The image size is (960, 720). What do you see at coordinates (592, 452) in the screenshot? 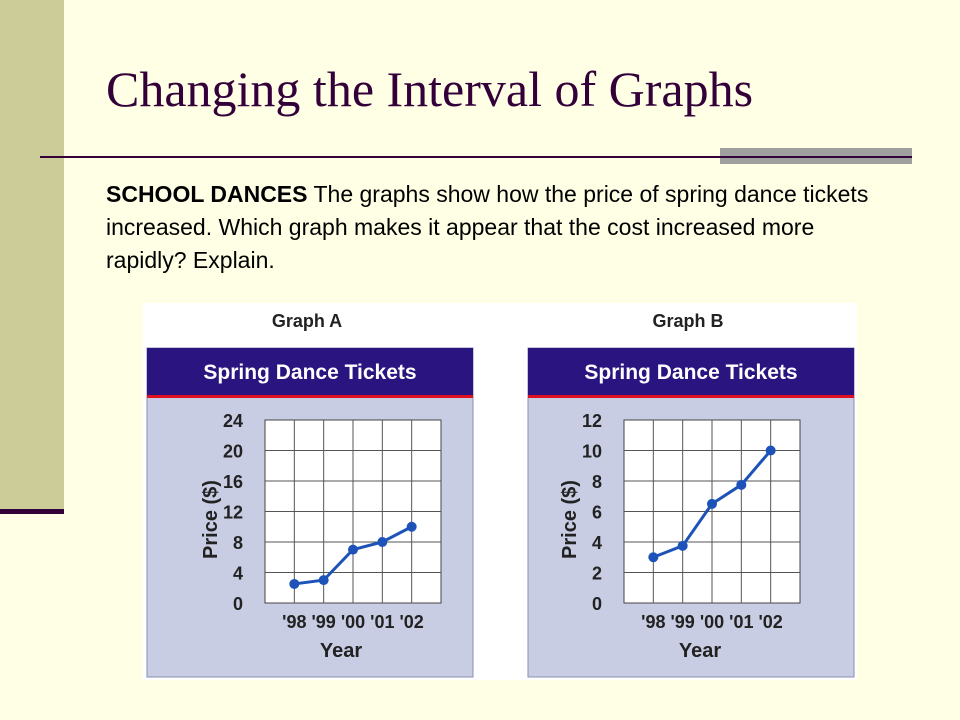
I see `y-tick-label: 10` at bounding box center [592, 452].